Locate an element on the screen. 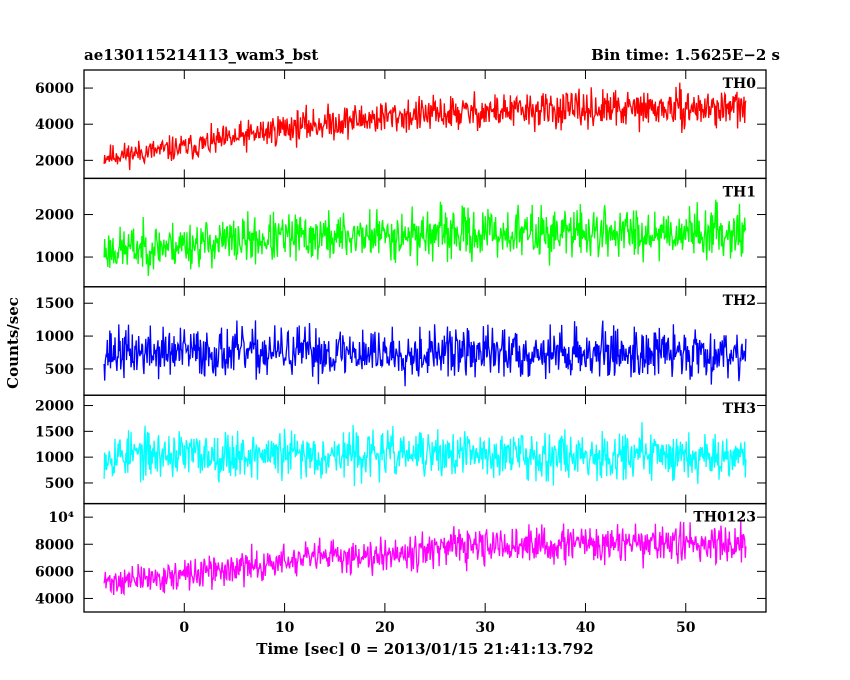  y-tick-label-th0123: 6000 is located at coordinates (54, 572).